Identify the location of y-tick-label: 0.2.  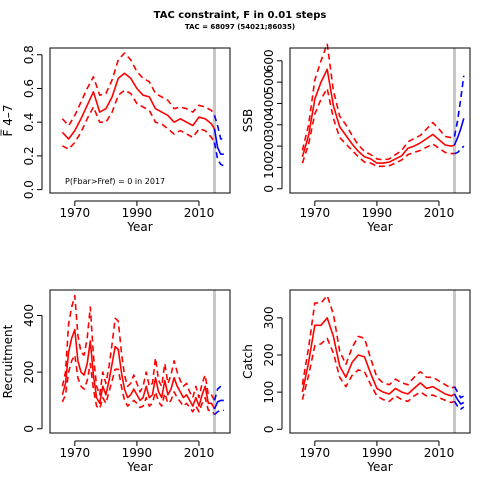
(29, 155).